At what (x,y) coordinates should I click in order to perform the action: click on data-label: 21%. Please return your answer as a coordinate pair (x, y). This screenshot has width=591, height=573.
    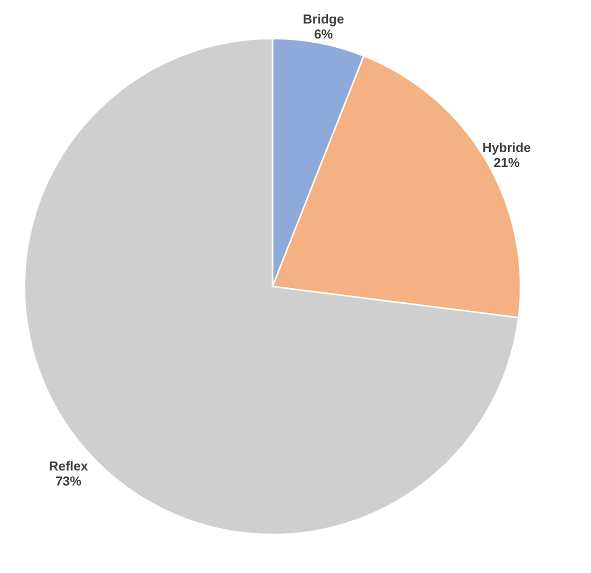
    Looking at the image, I should click on (507, 162).